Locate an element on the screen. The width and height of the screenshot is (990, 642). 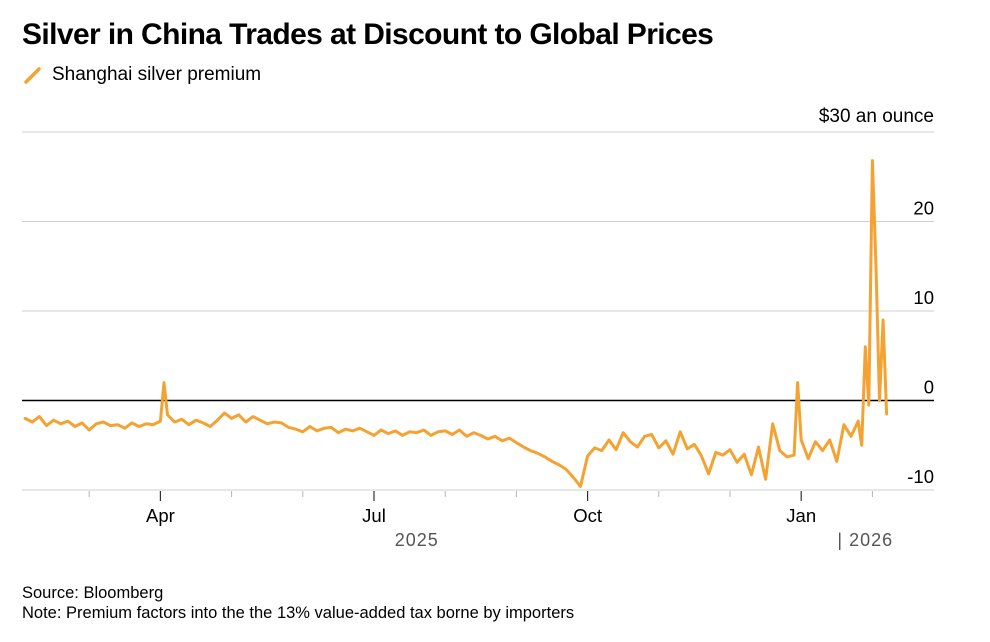
y-tick-label: 20 is located at coordinates (923, 208).